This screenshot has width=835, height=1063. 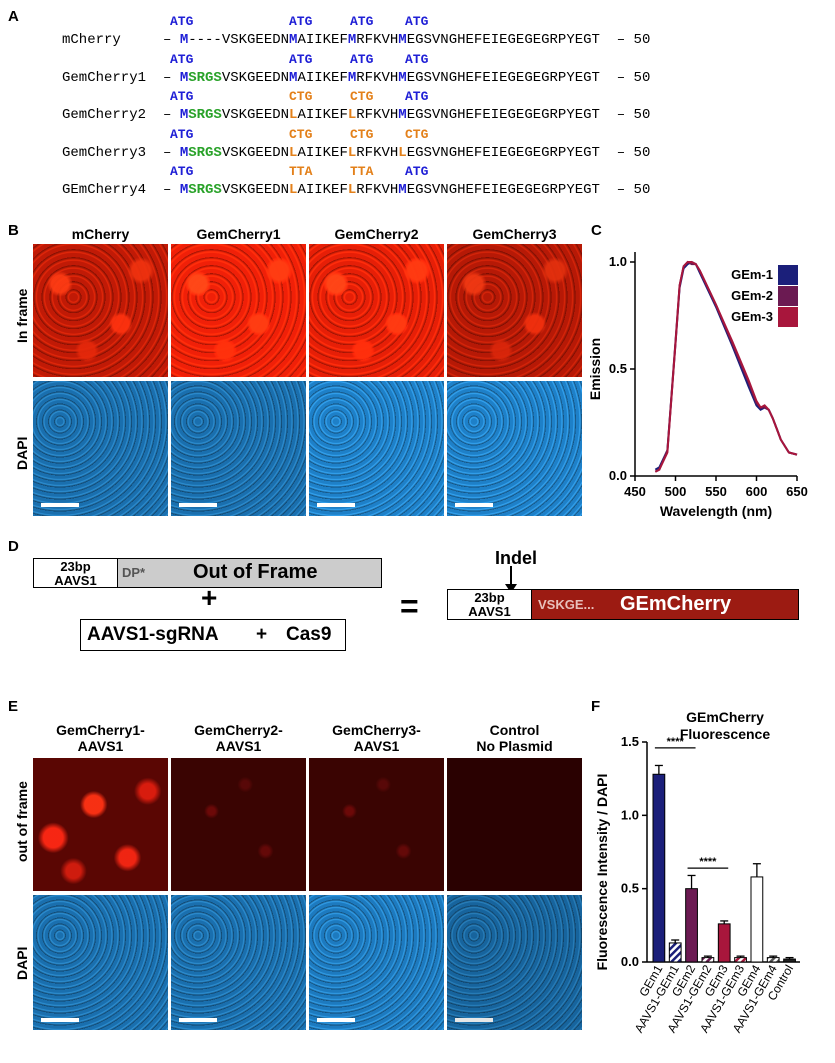 I want to click on bar-aavs1-gem2, so click(x=708, y=960).